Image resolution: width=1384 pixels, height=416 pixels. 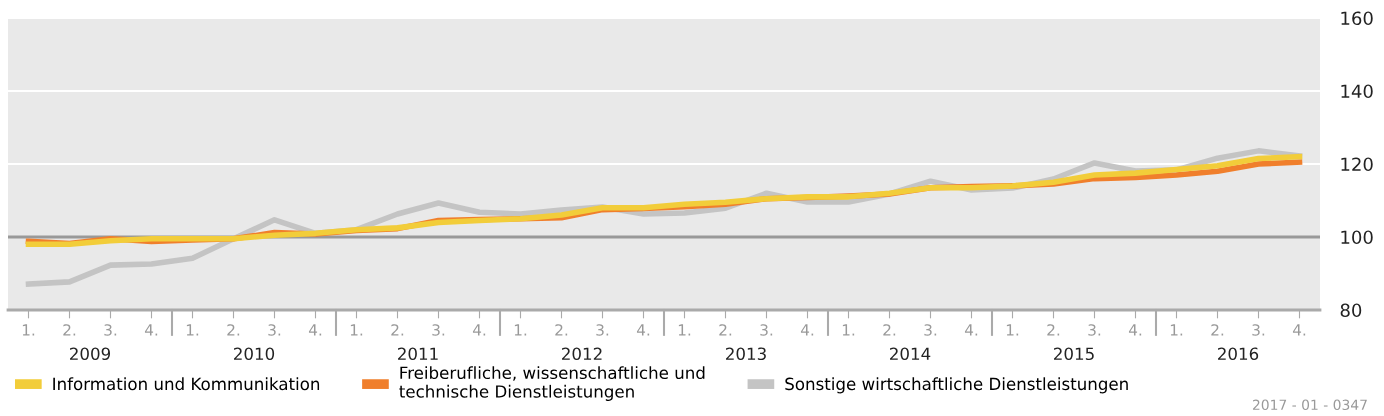 What do you see at coordinates (90, 354) in the screenshot?
I see `text: 2009` at bounding box center [90, 354].